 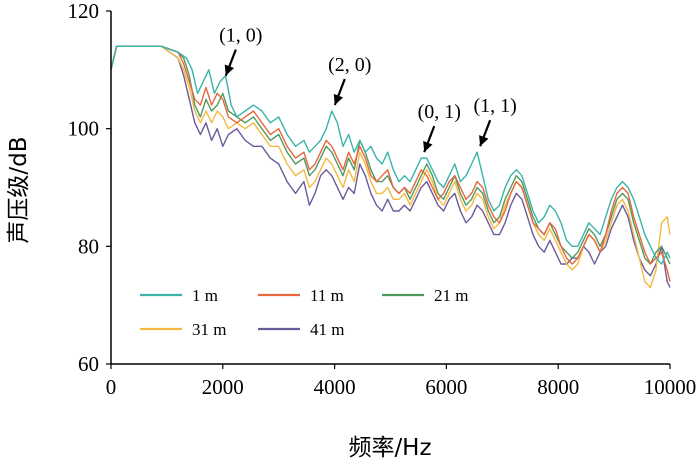 I want to click on legend-label: 41 m, so click(x=327, y=329).